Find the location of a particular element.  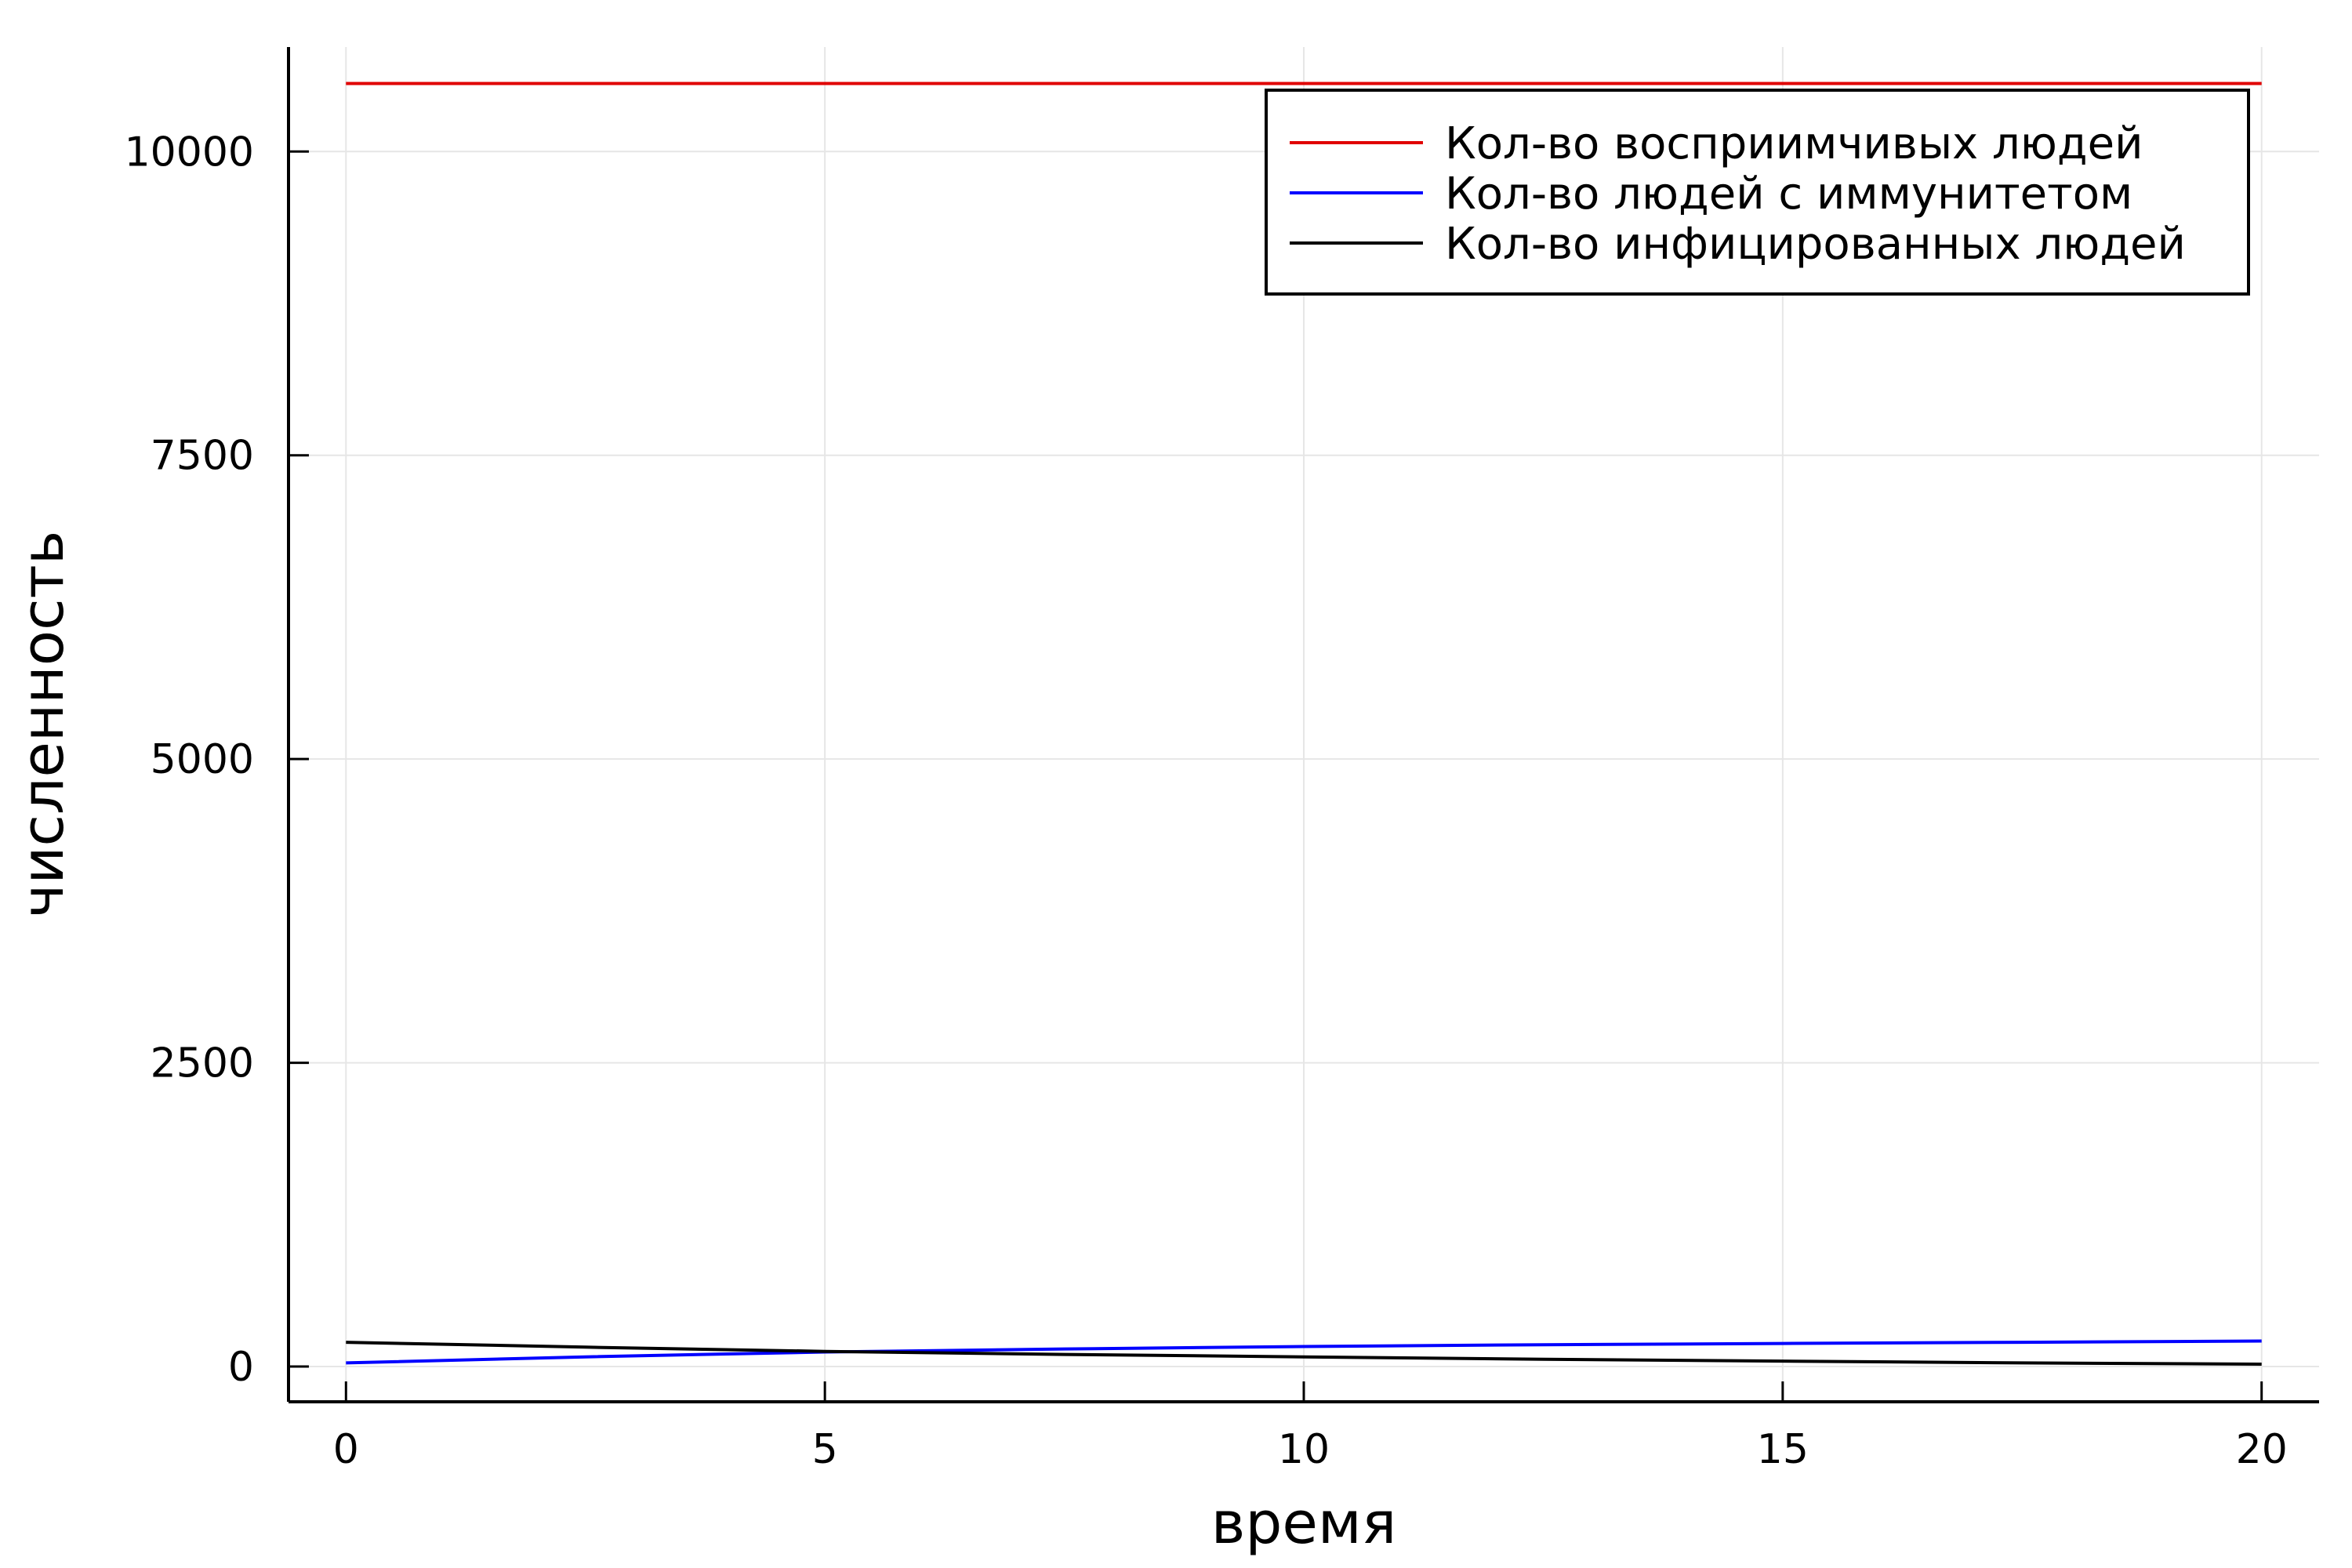

x-tick-label: 20 is located at coordinates (2262, 1449).